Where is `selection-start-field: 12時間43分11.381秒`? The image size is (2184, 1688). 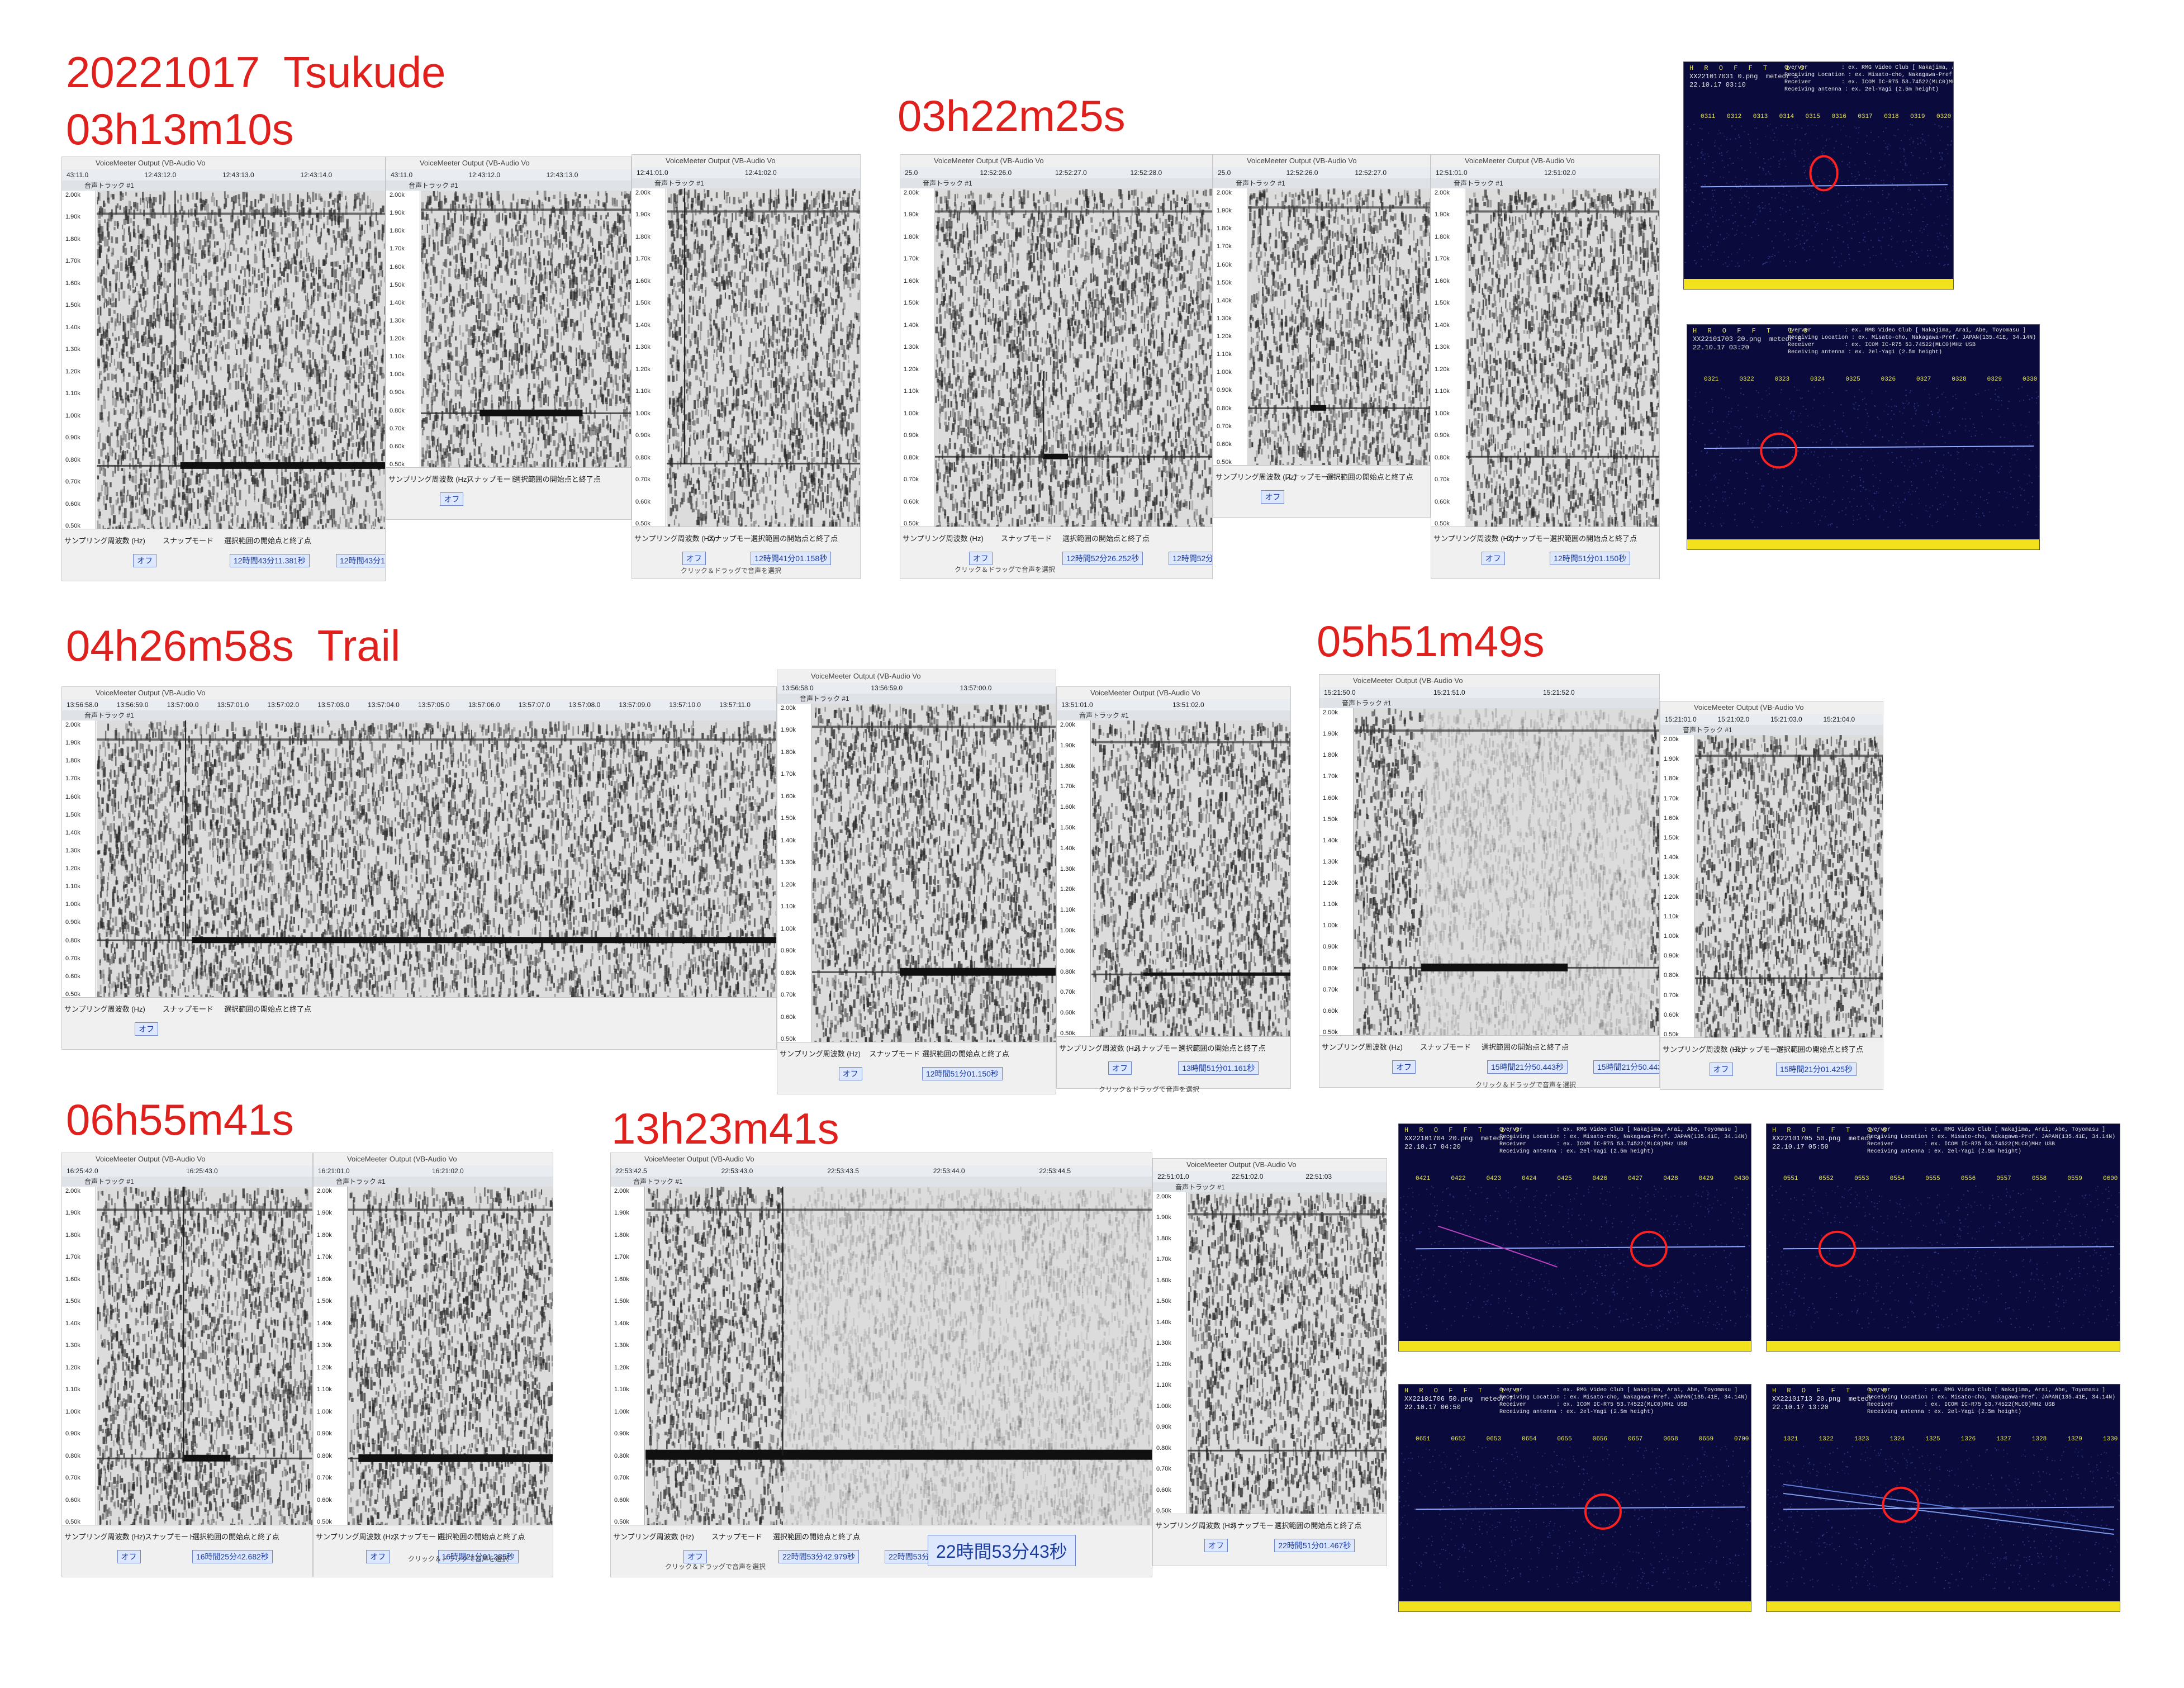
selection-start-field: 12時間43分11.381秒 is located at coordinates (270, 560).